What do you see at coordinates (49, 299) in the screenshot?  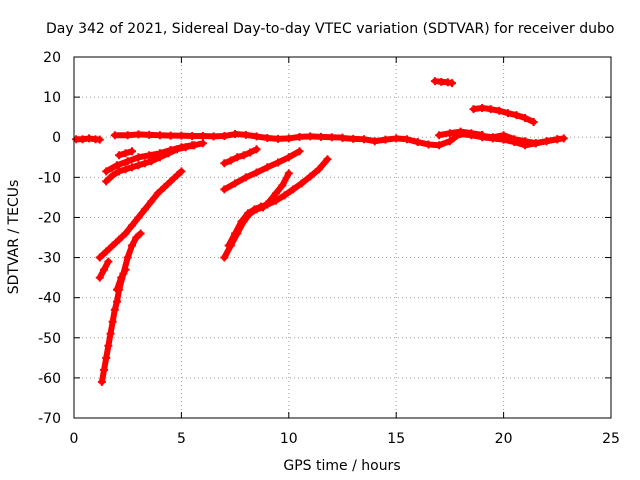 I see `y-tick-label: -40` at bounding box center [49, 299].